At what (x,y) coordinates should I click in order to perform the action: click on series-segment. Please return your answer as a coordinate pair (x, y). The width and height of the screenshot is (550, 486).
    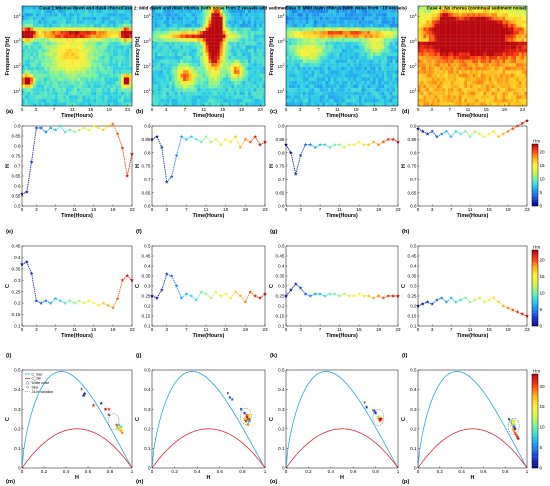
    Looking at the image, I should click on (115, 303).